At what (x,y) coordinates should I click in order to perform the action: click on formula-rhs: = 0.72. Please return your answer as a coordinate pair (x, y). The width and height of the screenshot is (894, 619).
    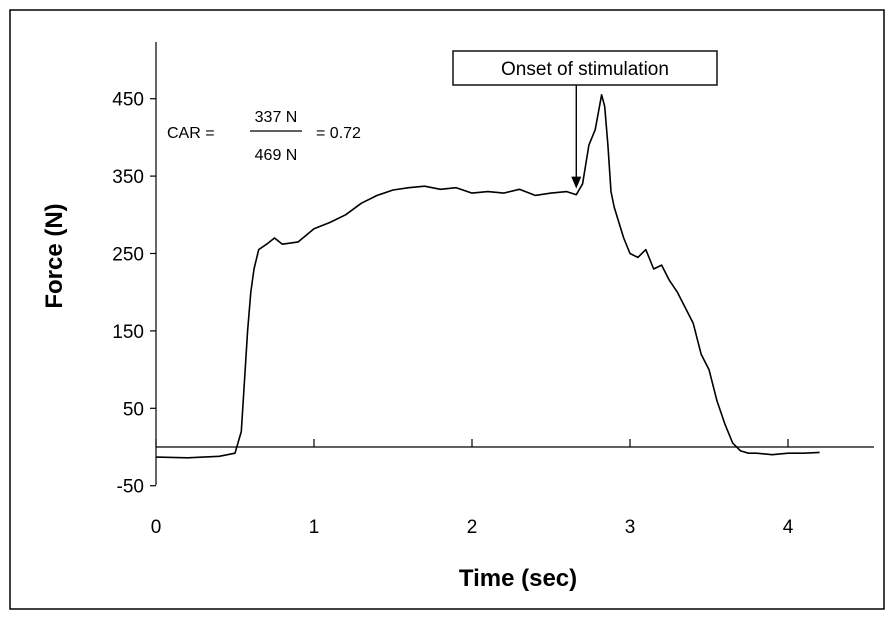
    Looking at the image, I should click on (338, 133).